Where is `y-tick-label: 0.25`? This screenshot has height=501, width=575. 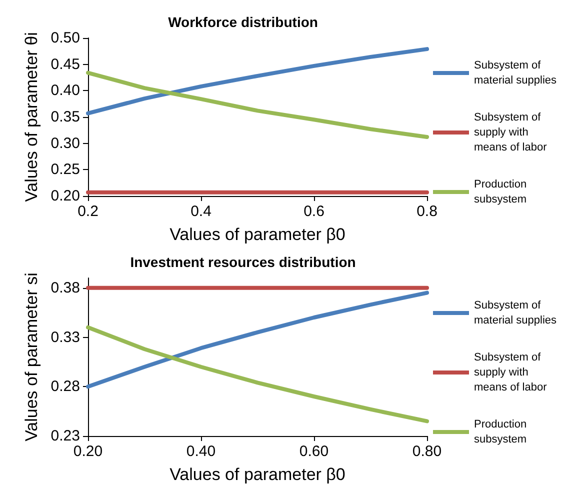 y-tick-label: 0.25 is located at coordinates (65, 169).